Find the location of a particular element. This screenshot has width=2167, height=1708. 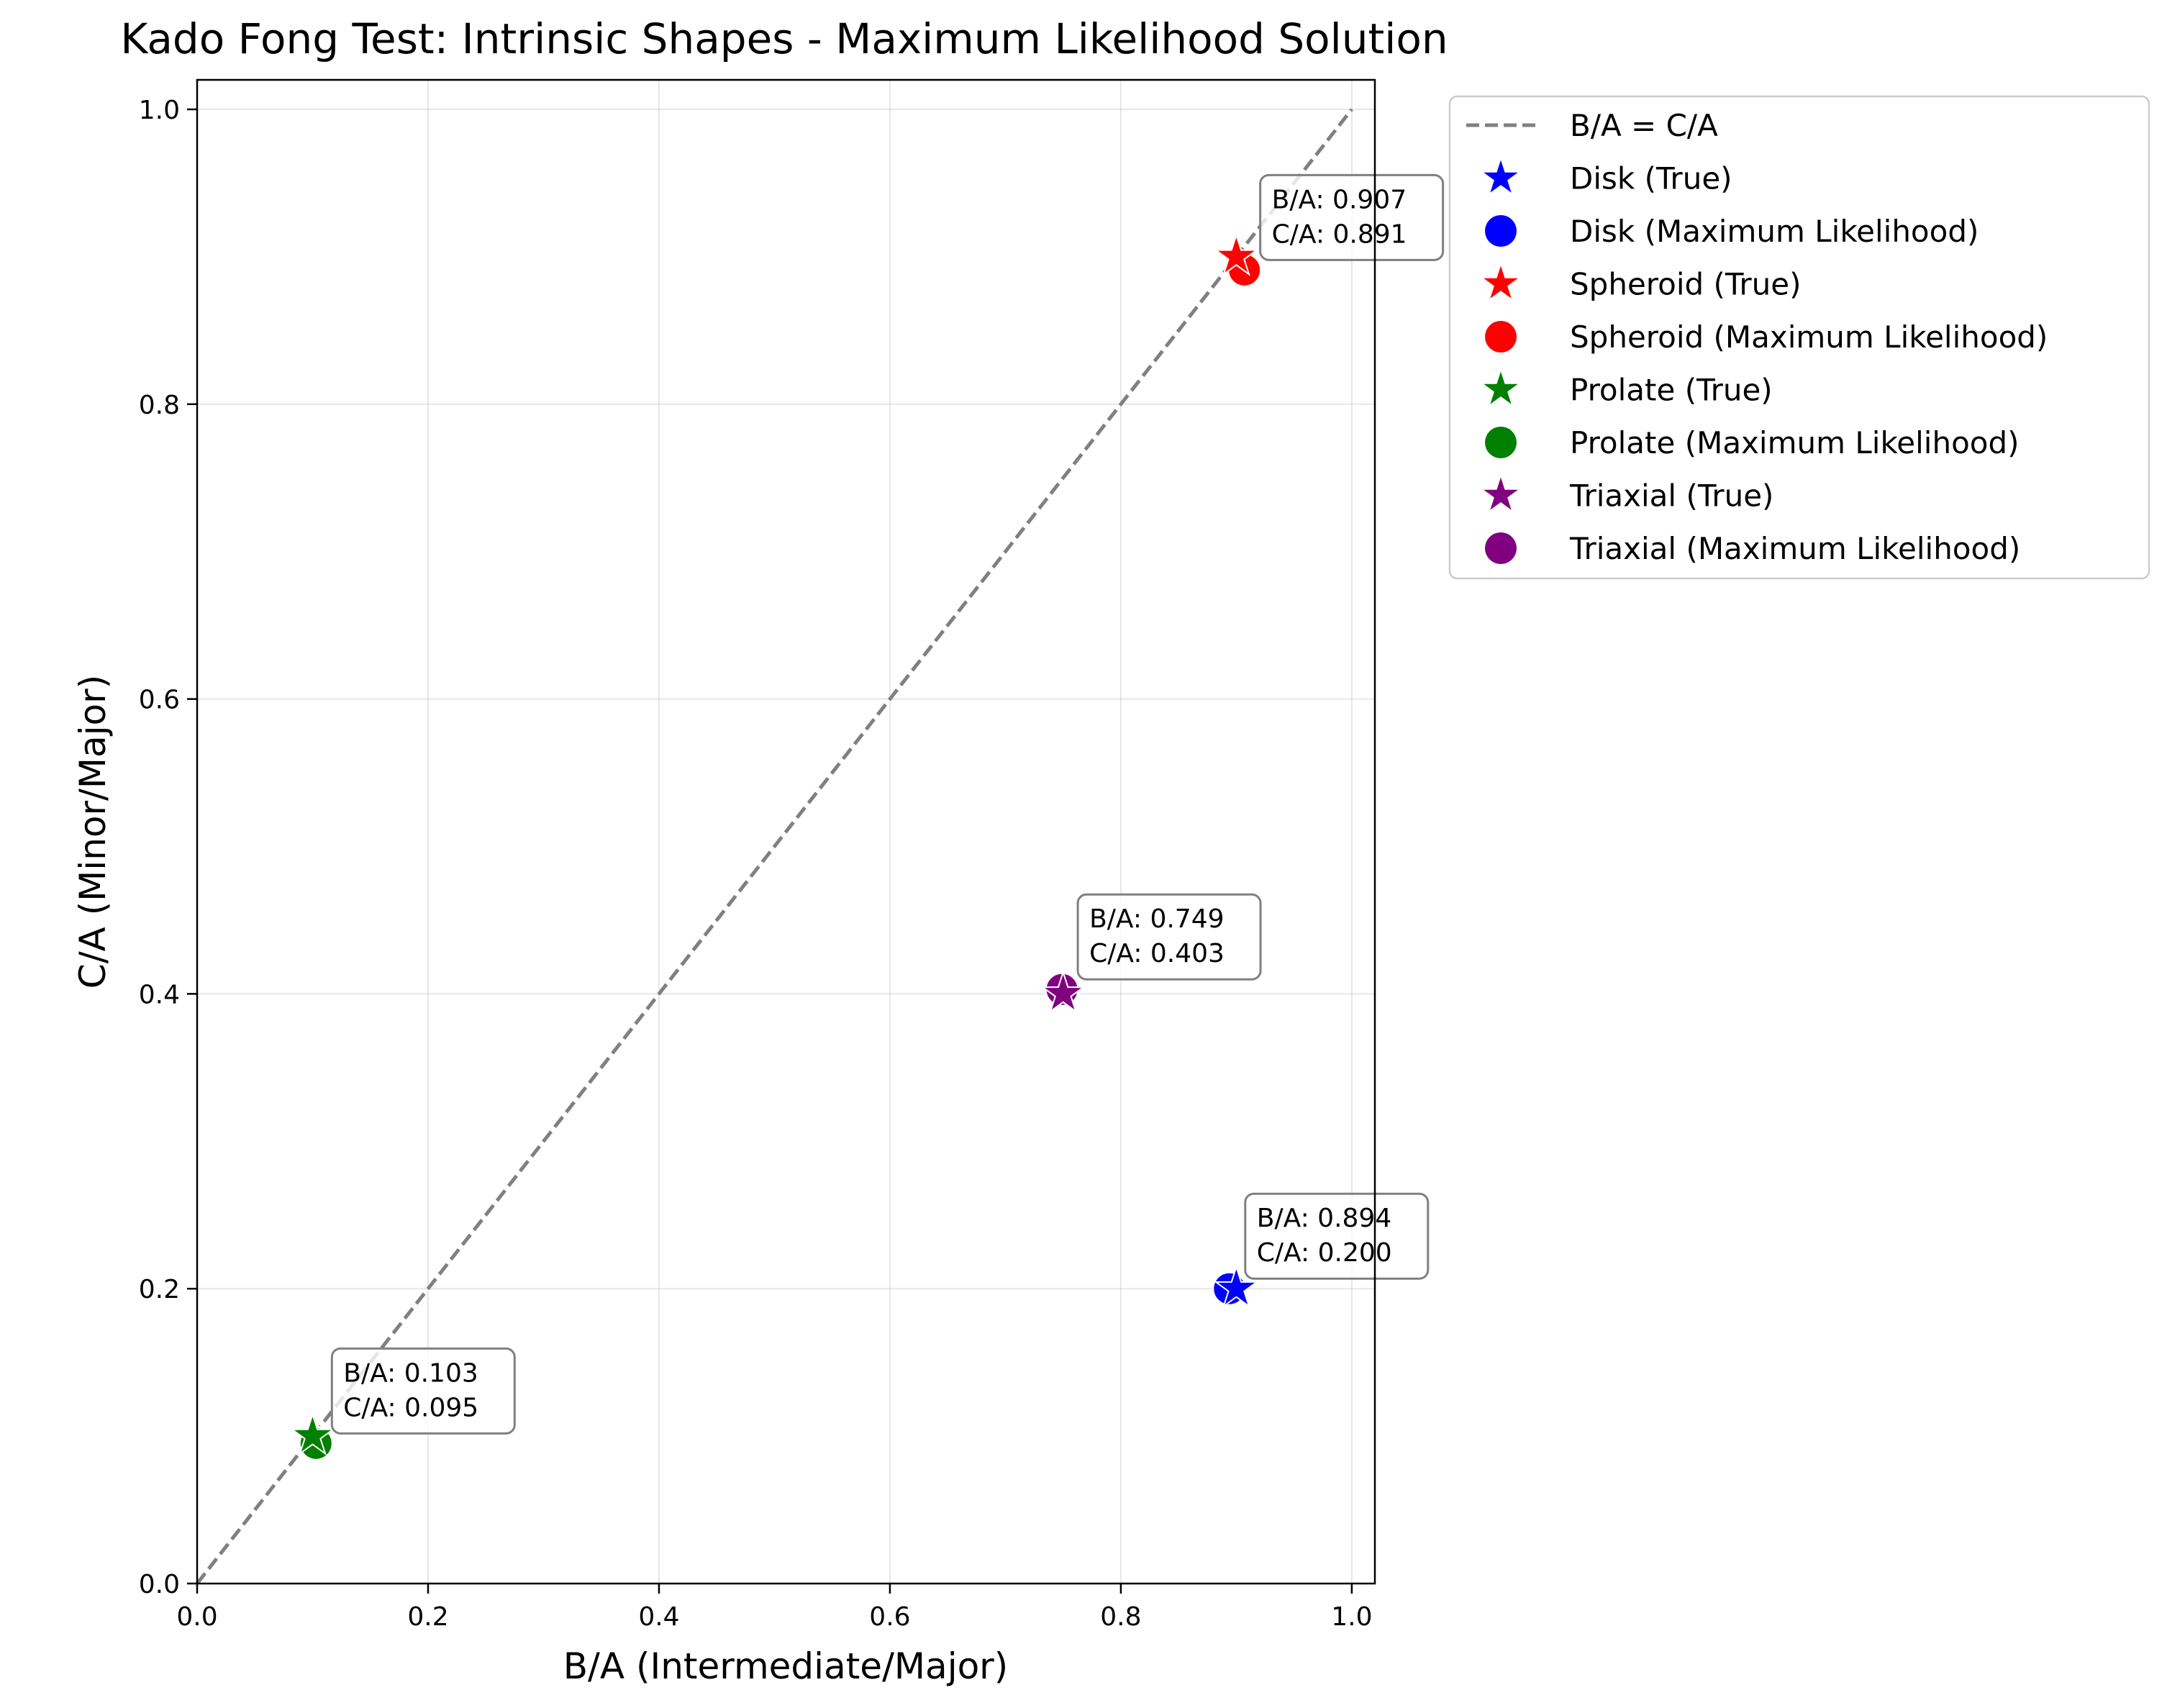

y-tick-label: 0.4 is located at coordinates (159, 994).